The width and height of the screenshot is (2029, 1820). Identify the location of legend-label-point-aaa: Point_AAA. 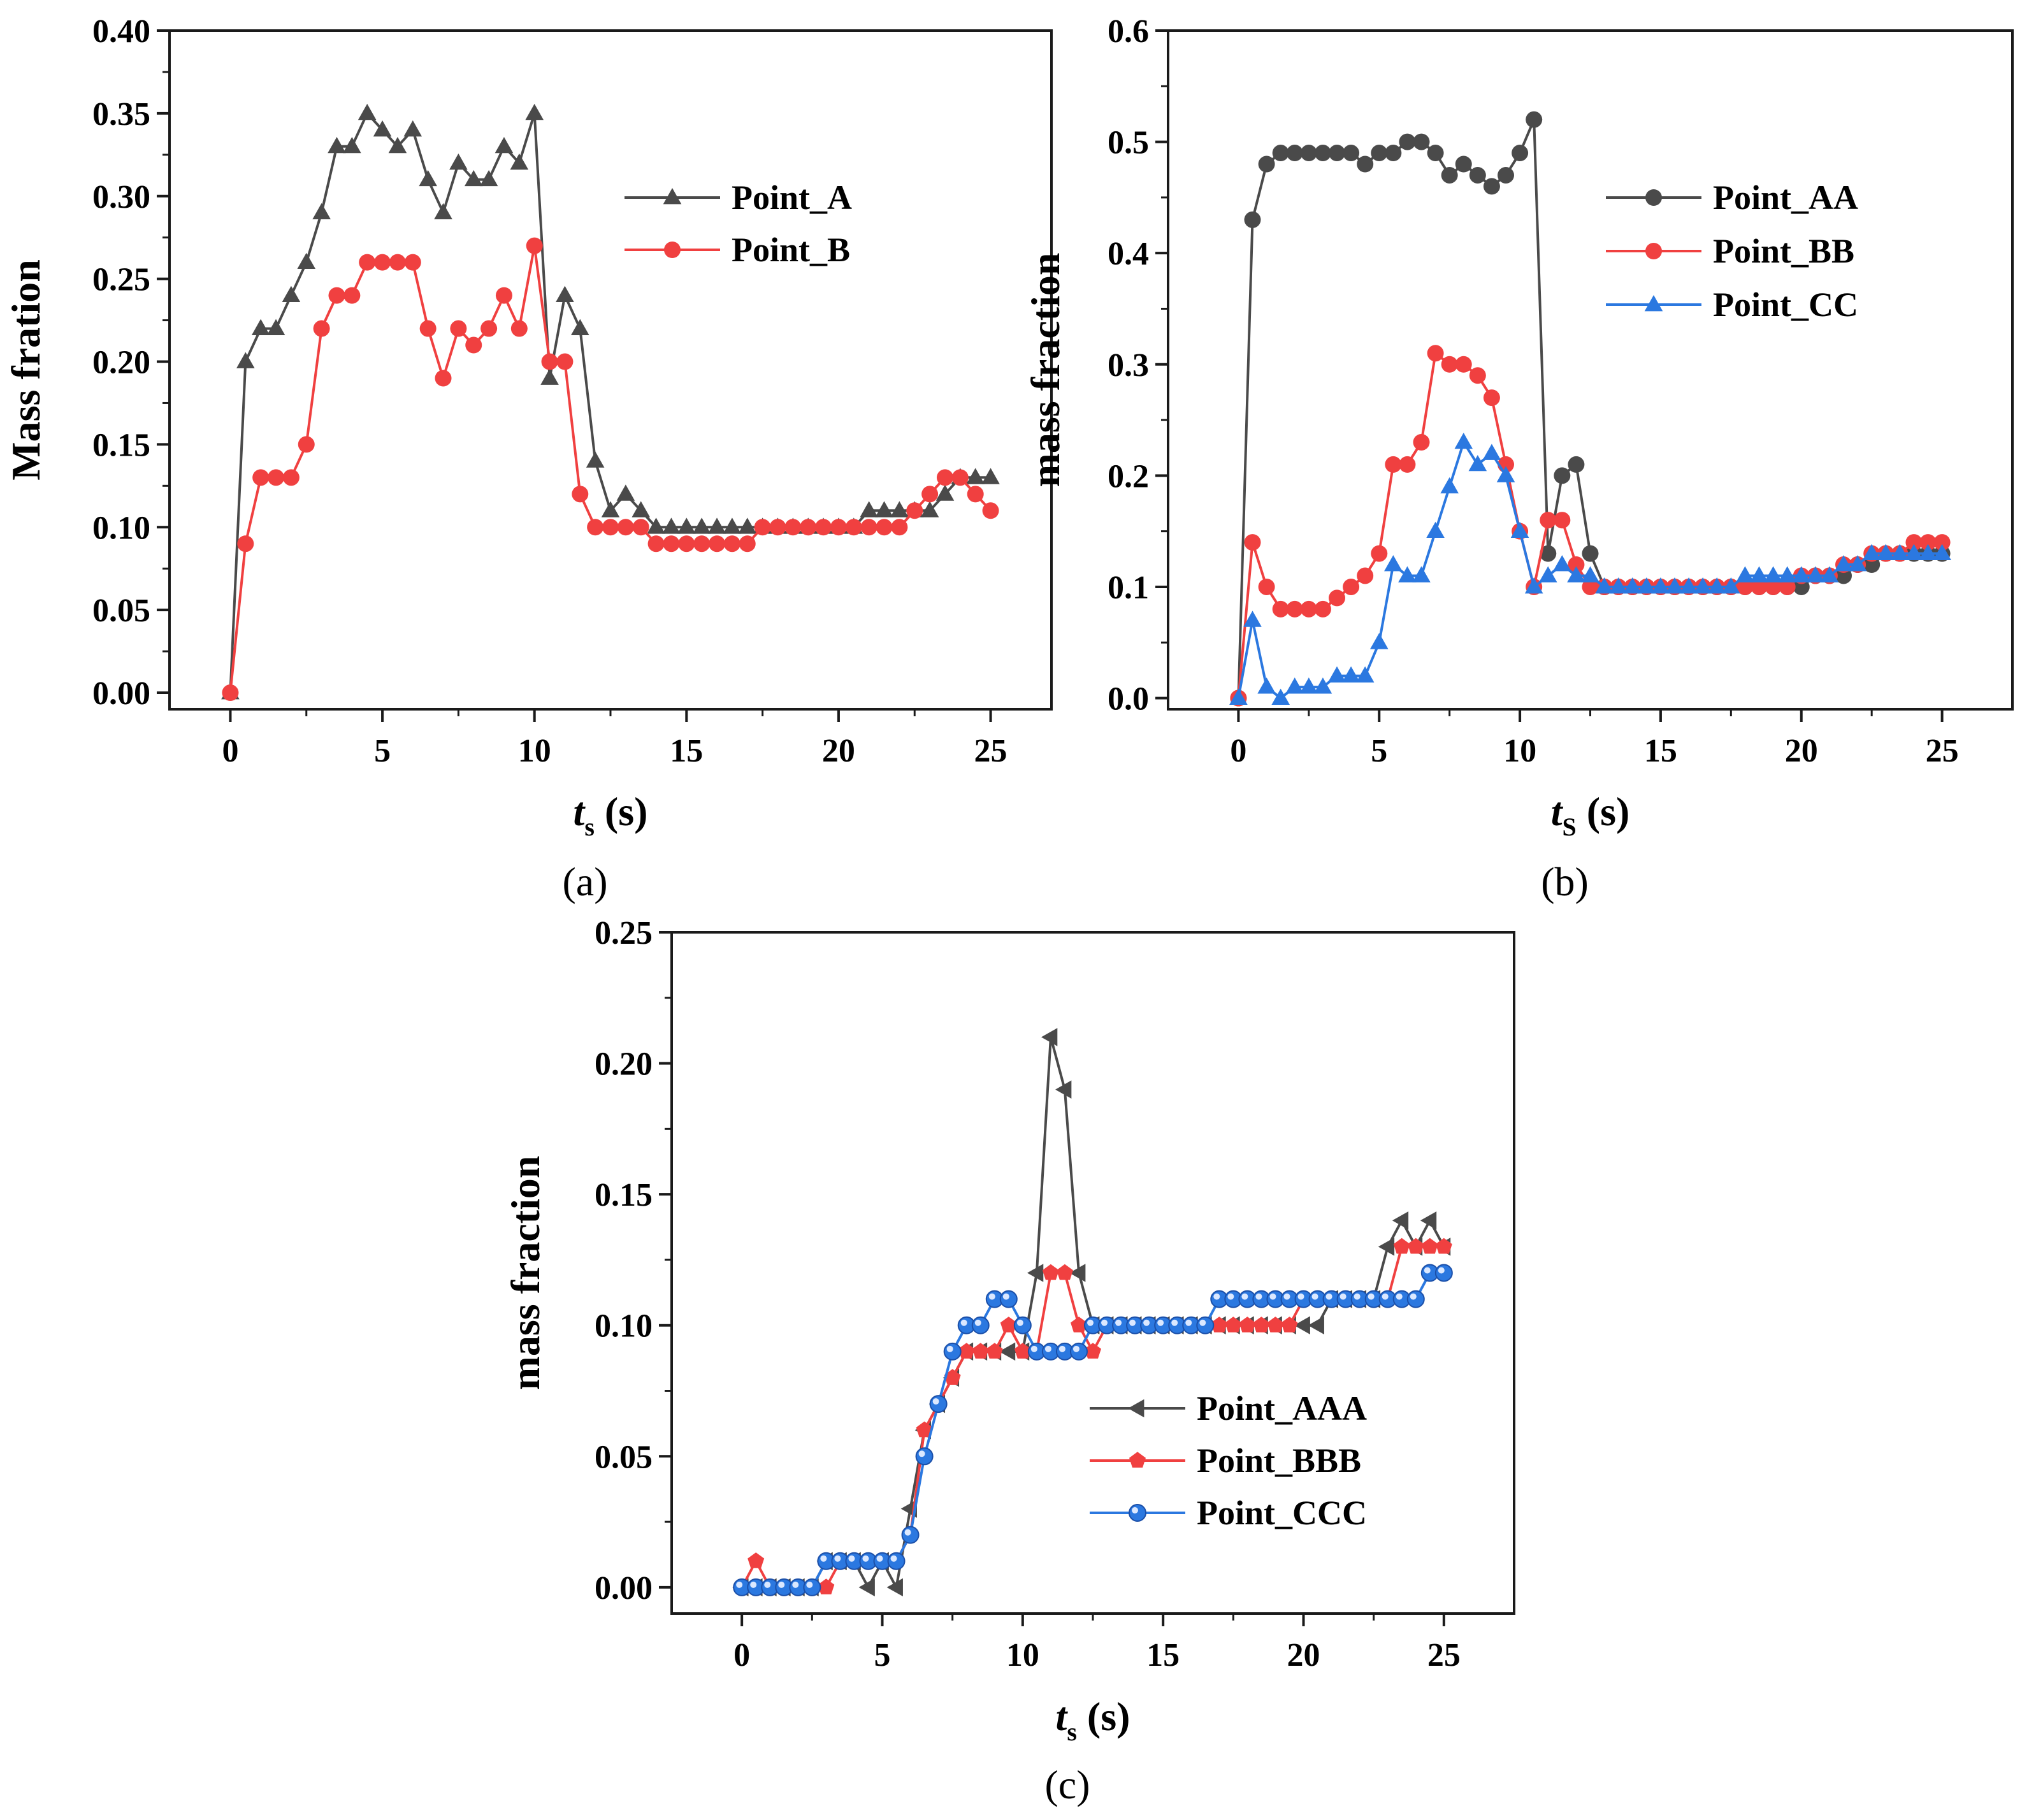
(1282, 1408).